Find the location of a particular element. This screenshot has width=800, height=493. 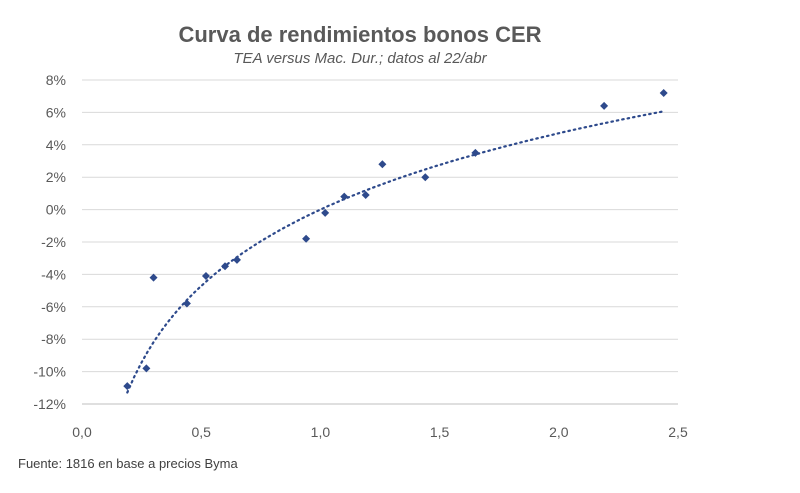

y-tick-label: 6% is located at coordinates (56, 112).